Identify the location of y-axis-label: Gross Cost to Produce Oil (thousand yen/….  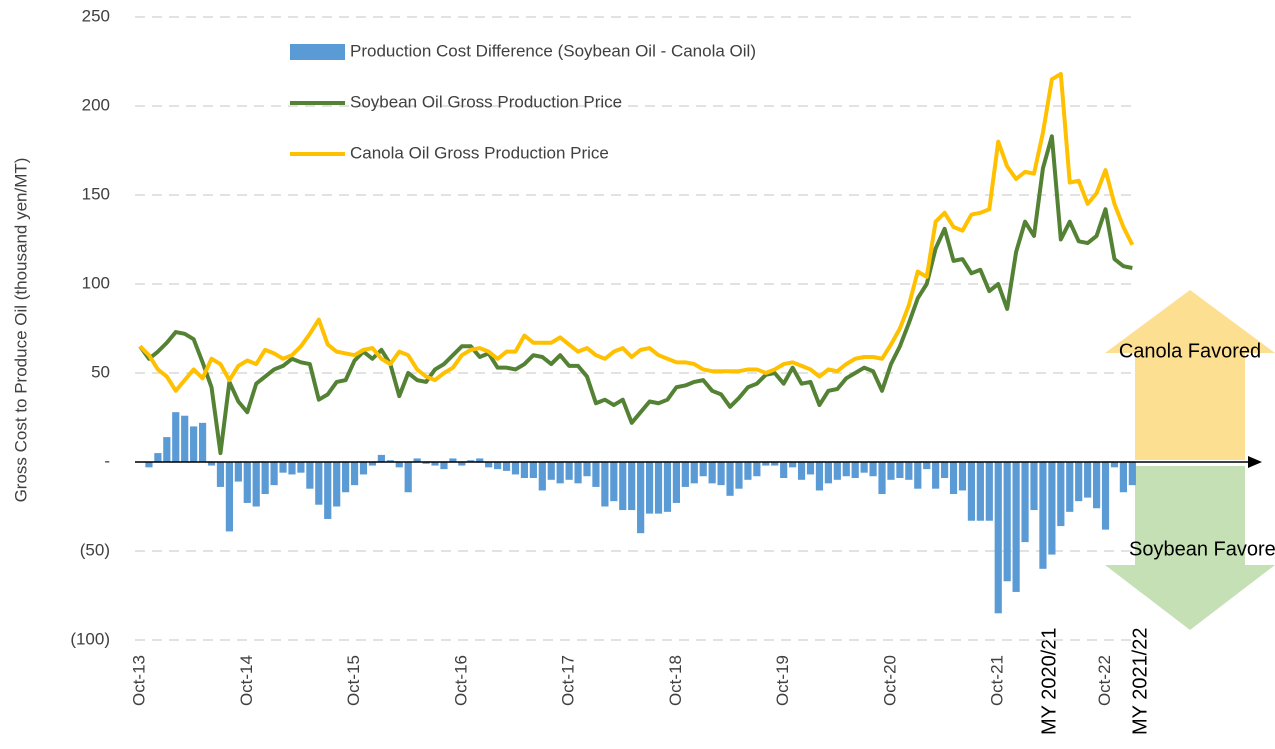
(20, 330).